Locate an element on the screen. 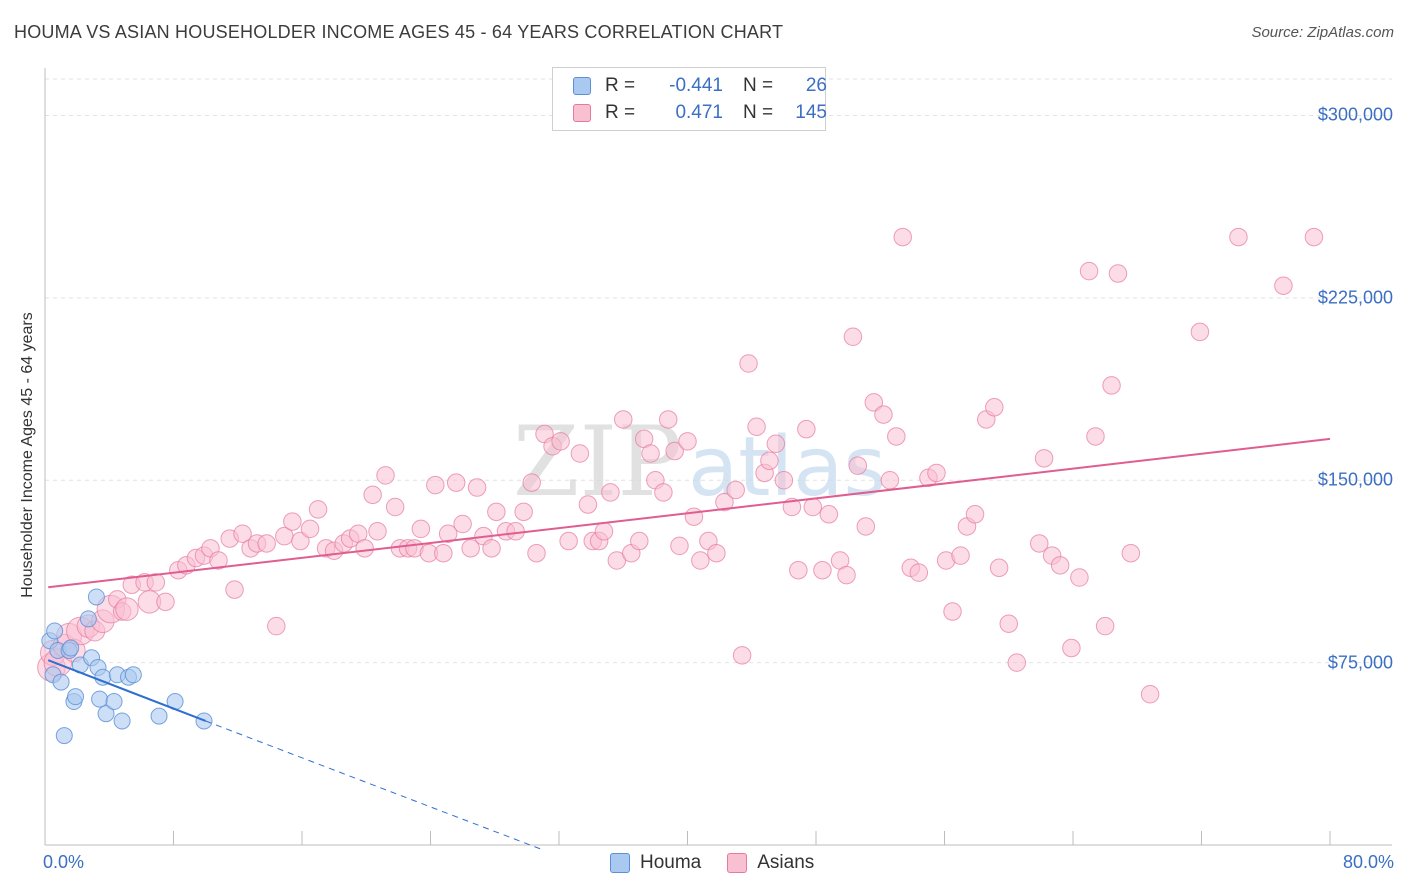 This screenshot has height=892, width=1406. y-tick-label: $300,000 is located at coordinates (1355, 114).